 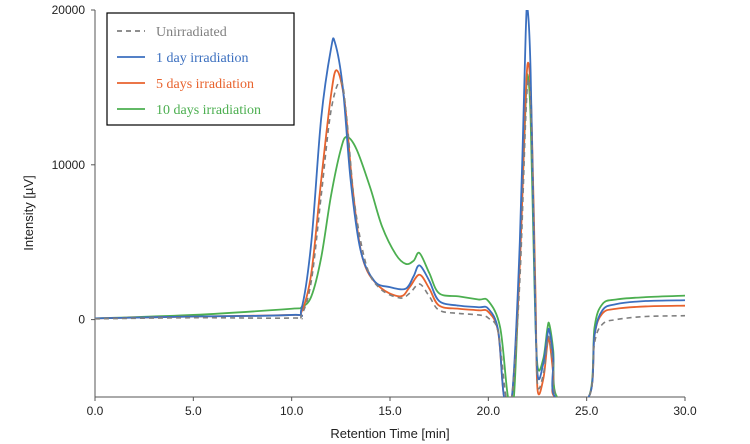 I want to click on x-tick-label: 5.0, so click(x=193, y=411).